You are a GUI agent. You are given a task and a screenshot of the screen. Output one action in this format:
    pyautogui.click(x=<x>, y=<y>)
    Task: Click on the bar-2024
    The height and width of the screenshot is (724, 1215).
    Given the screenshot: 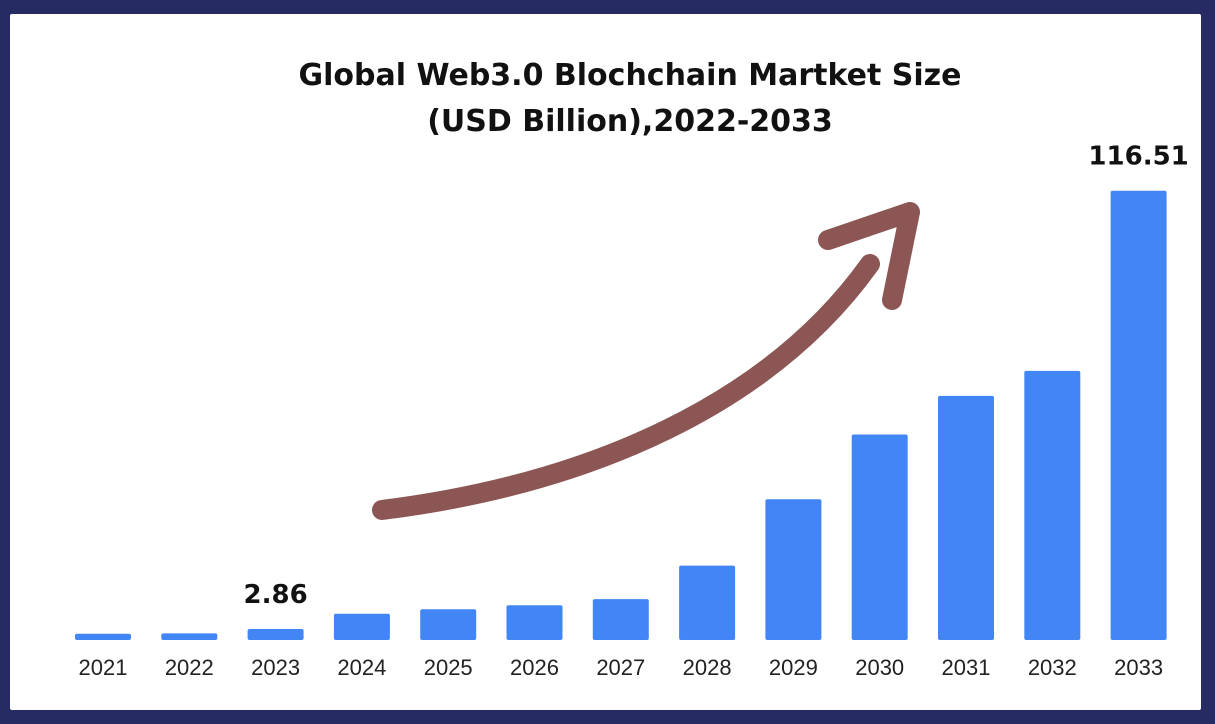 What is the action you would take?
    pyautogui.click(x=361, y=626)
    